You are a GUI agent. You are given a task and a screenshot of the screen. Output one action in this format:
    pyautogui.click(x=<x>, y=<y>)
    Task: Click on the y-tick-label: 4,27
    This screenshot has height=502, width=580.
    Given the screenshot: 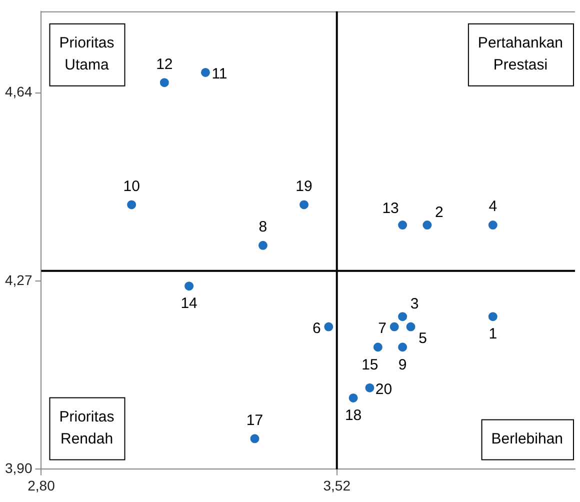 What is the action you would take?
    pyautogui.click(x=18, y=280)
    